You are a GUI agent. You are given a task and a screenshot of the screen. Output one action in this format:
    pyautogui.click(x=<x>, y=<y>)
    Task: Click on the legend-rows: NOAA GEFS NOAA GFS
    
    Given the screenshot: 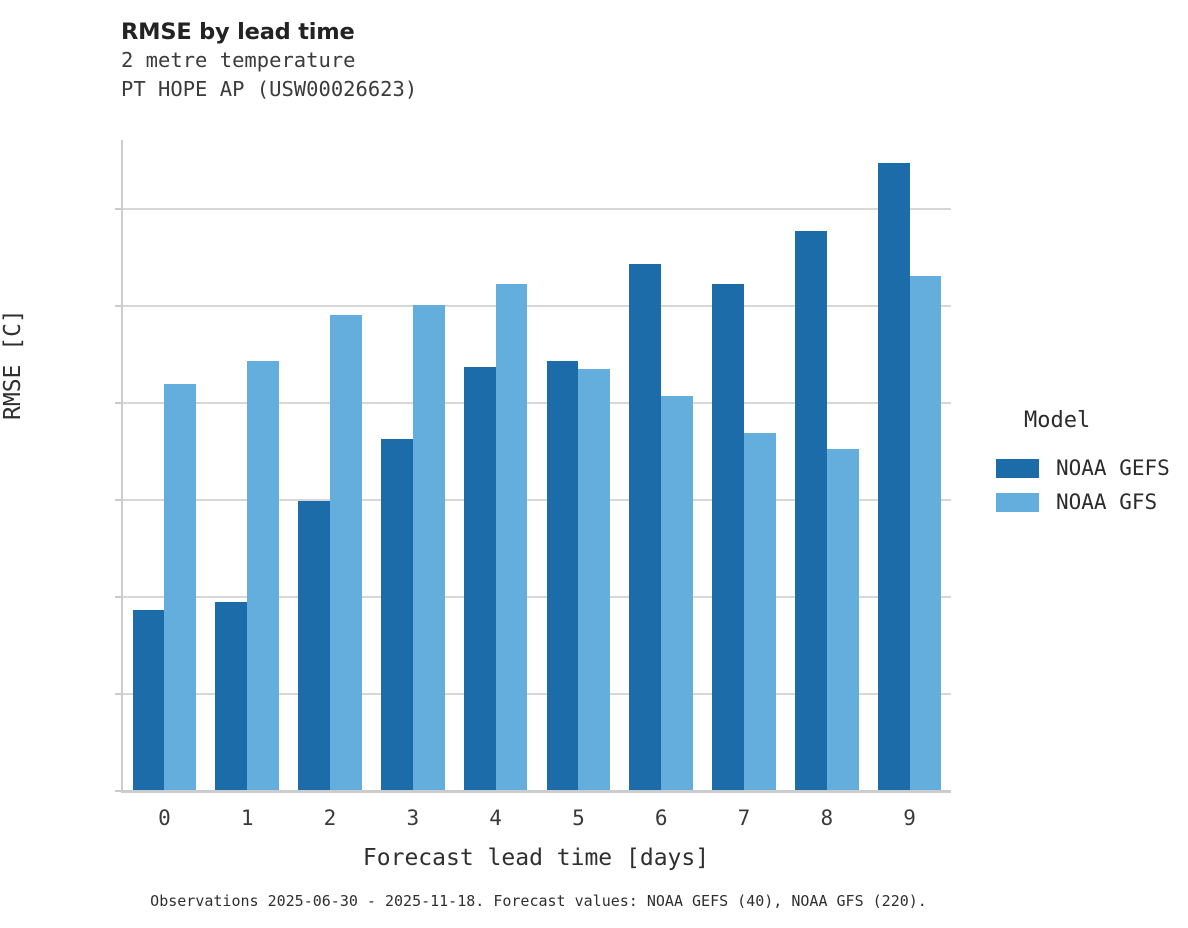 What is the action you would take?
    pyautogui.click(x=1091, y=485)
    